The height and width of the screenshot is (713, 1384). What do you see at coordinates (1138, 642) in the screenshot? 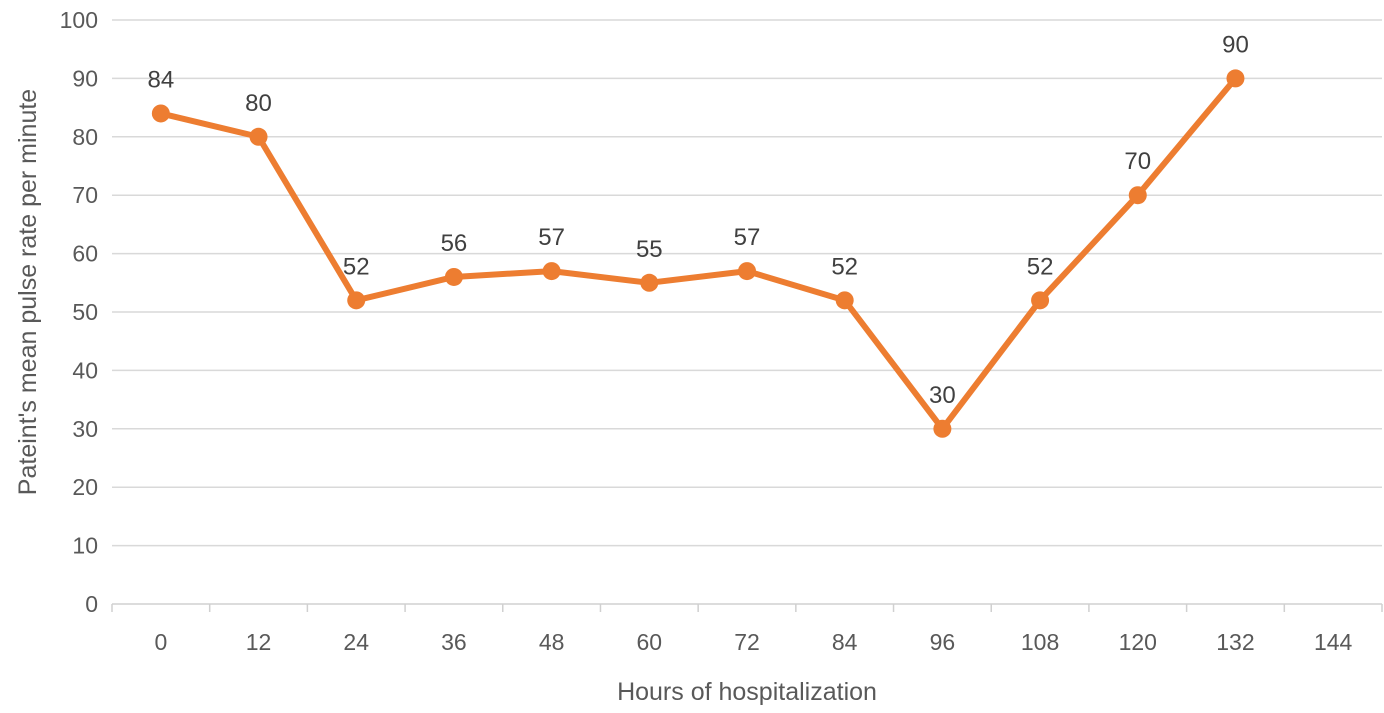
I see `x-tick-label: 120` at bounding box center [1138, 642].